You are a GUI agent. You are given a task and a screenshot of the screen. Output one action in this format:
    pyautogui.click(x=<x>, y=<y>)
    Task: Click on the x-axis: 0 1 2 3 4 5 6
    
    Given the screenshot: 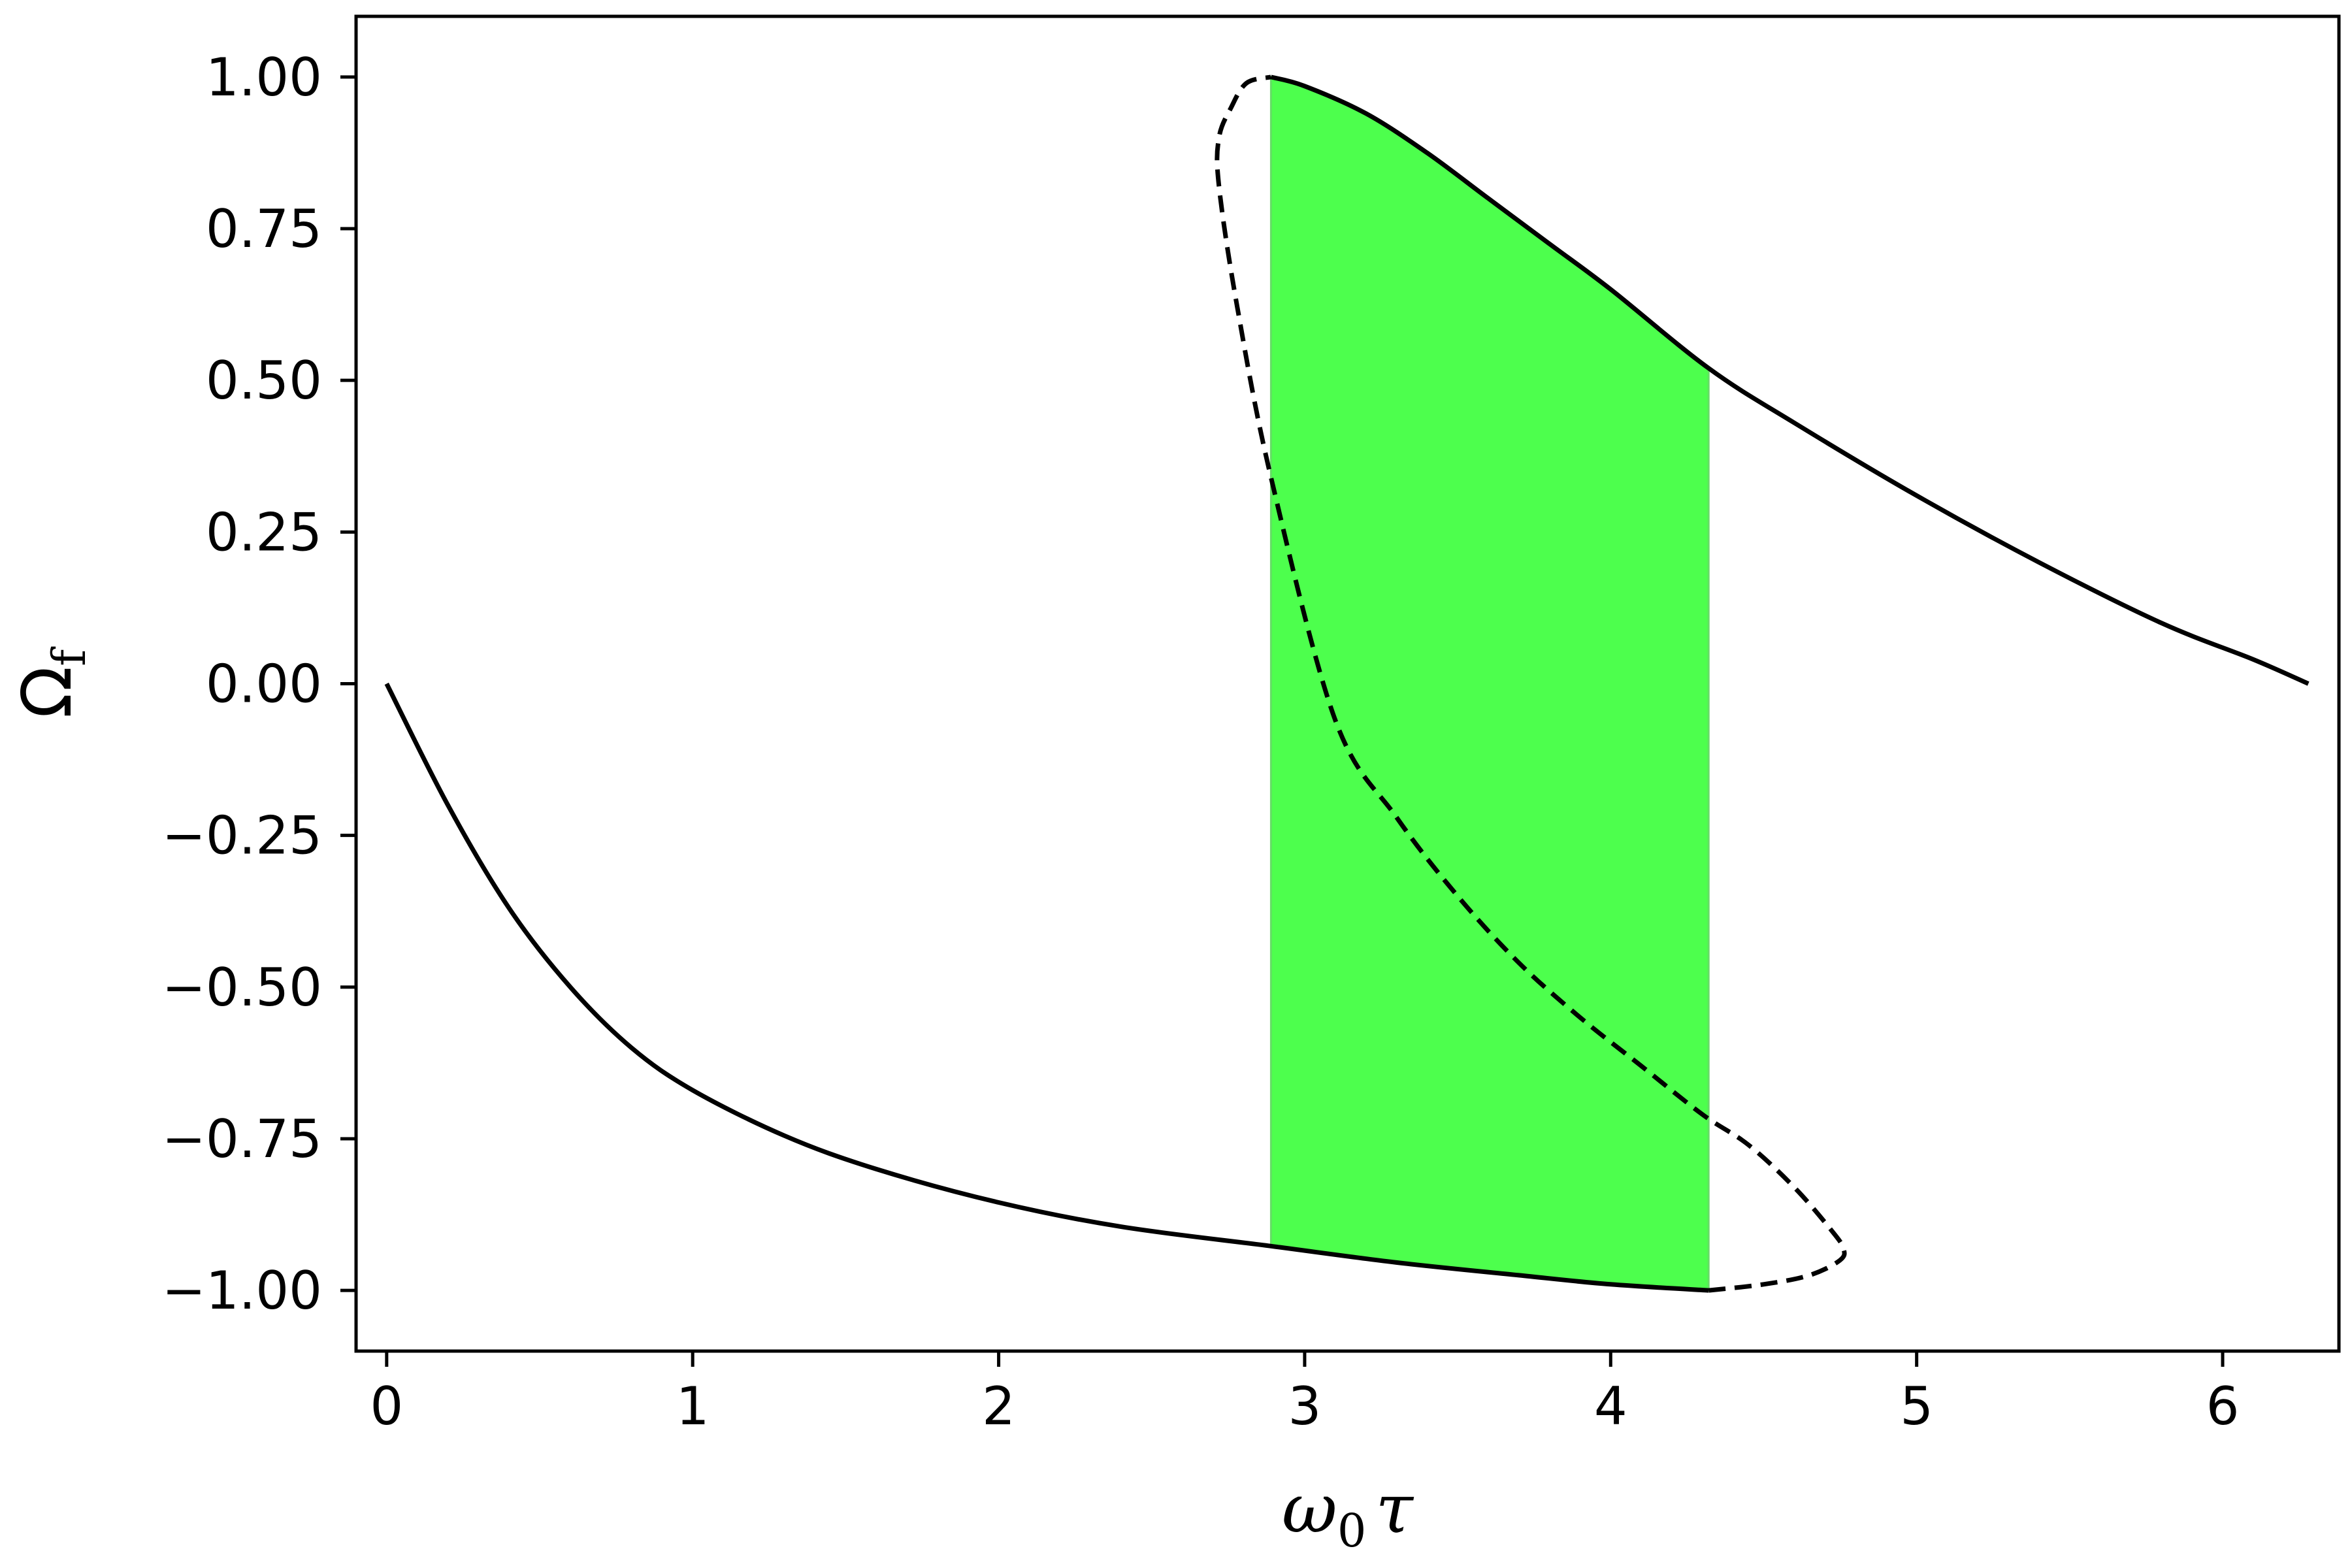 What is the action you would take?
    pyautogui.click(x=1304, y=1394)
    